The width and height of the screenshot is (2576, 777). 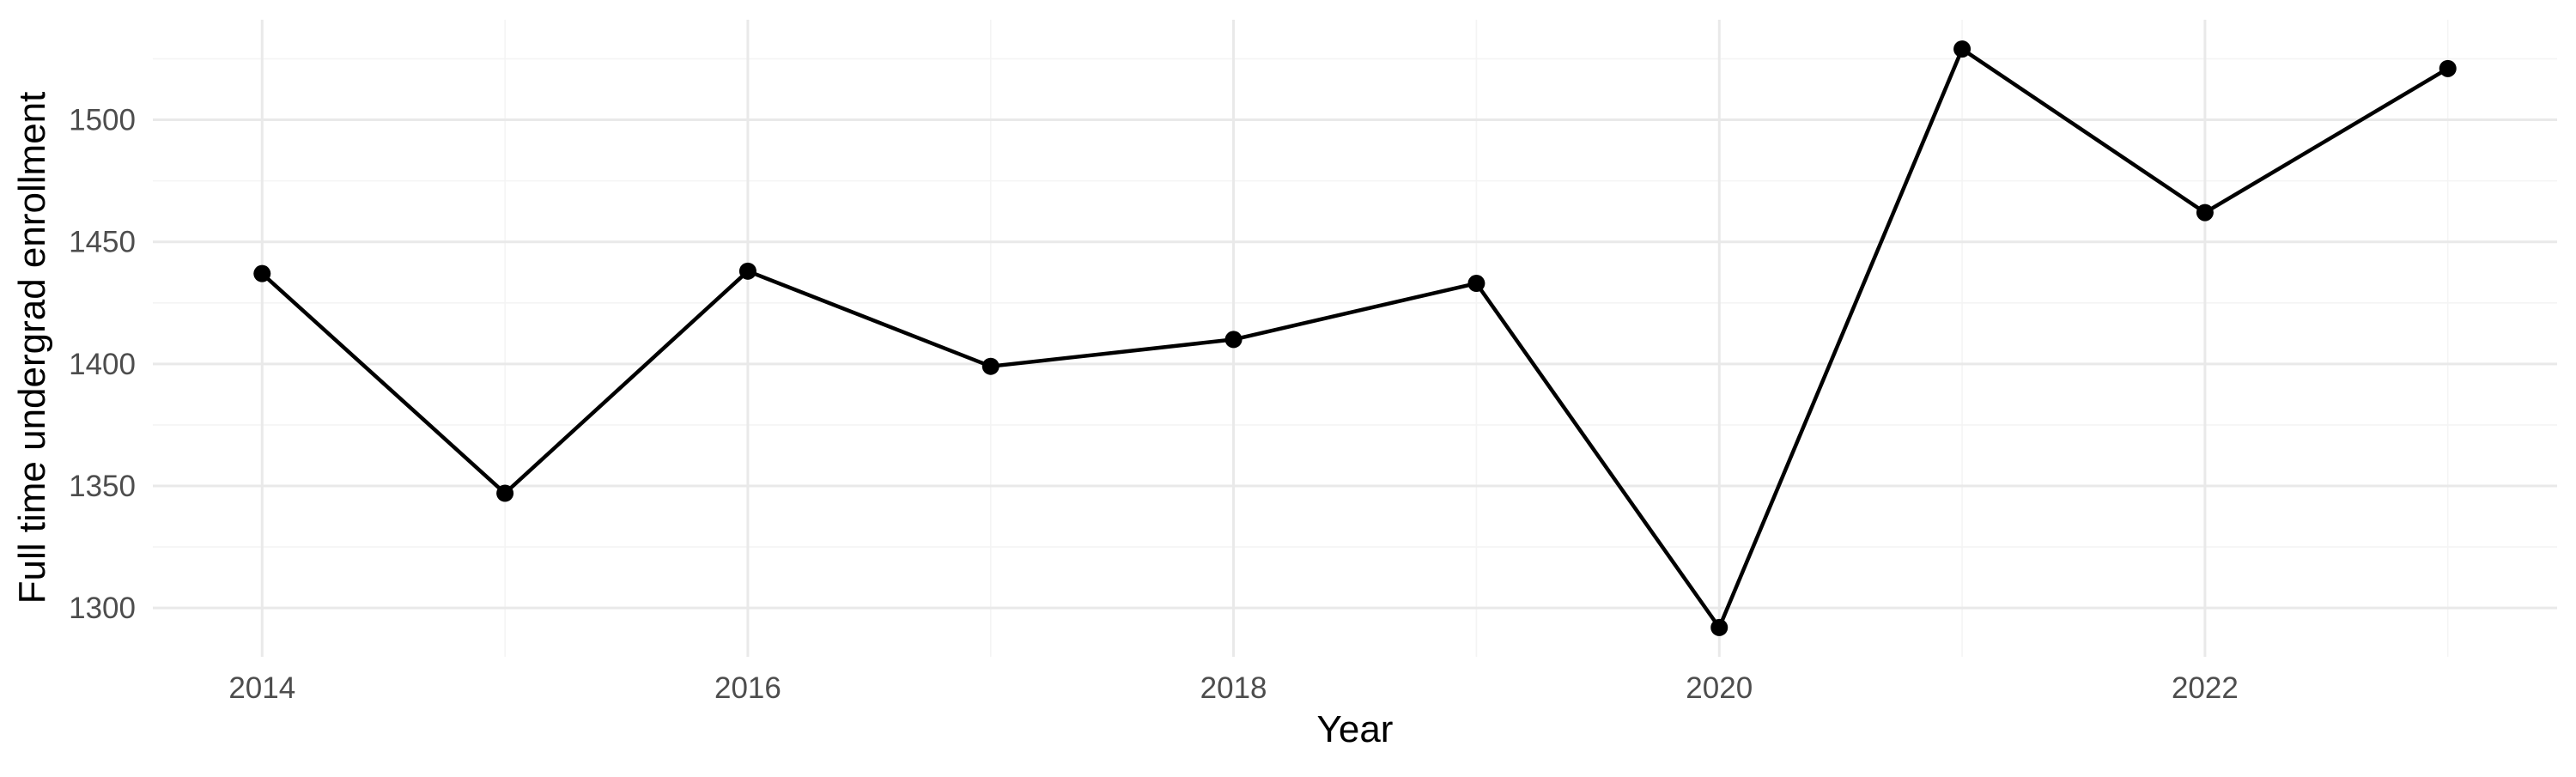 What do you see at coordinates (102, 120) in the screenshot?
I see `y-tick-label: 1500` at bounding box center [102, 120].